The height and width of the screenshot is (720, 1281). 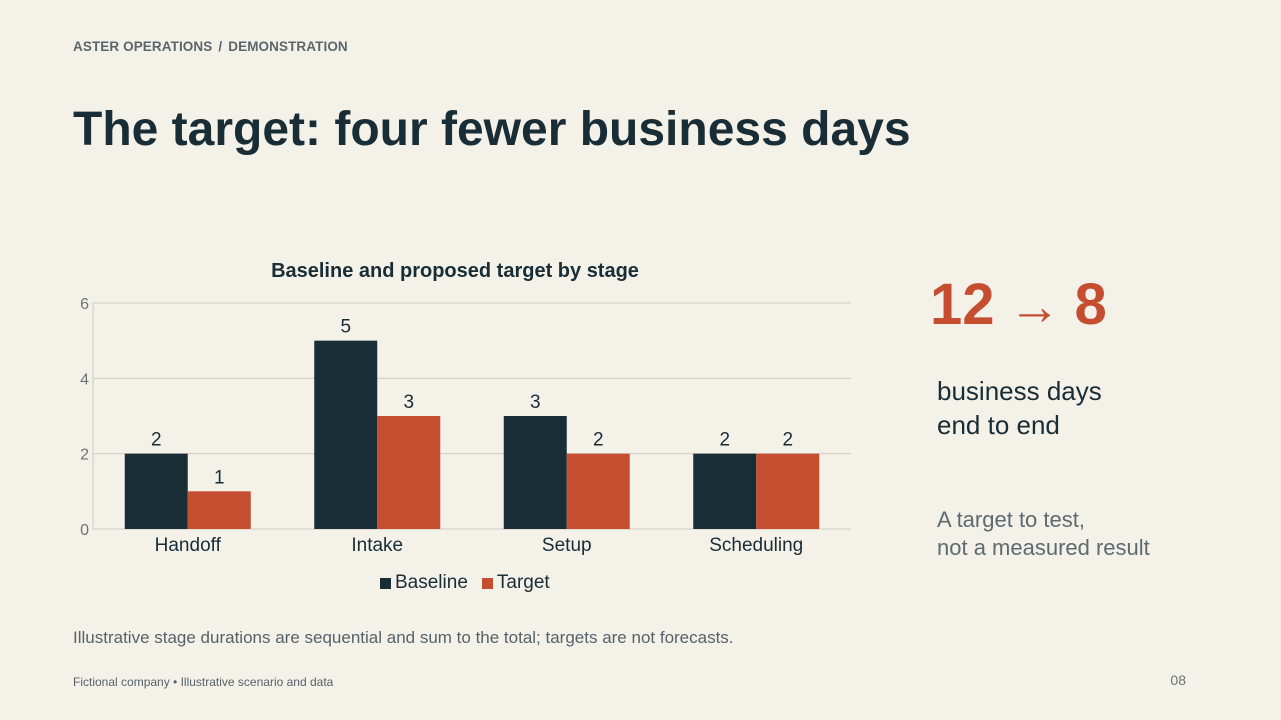 I want to click on bar-target-setup, so click(x=598, y=491).